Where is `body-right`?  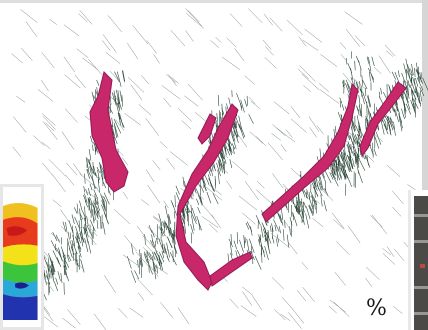
body-right is located at coordinates (310, 152).